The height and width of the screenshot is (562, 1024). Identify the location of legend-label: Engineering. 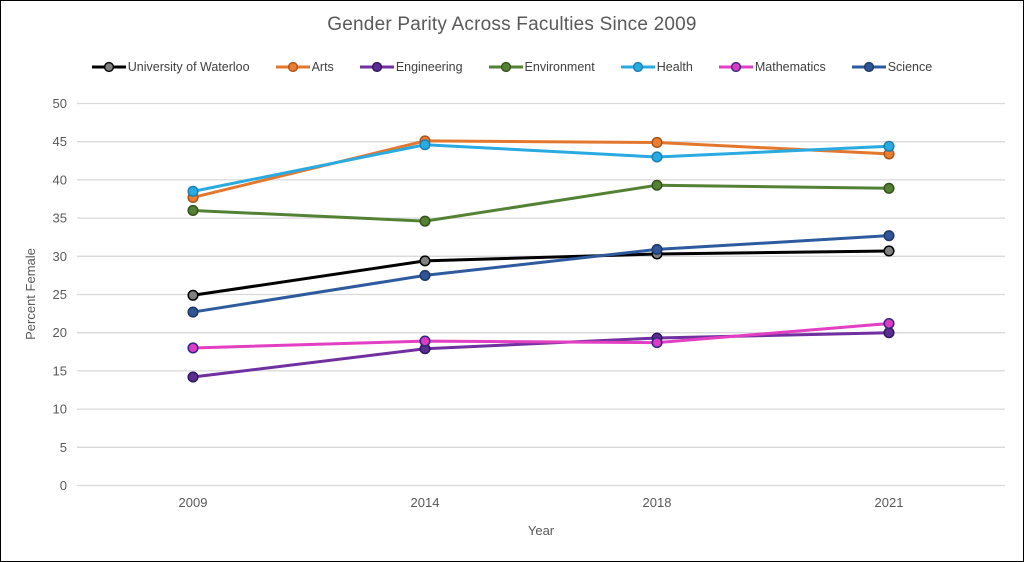
(429, 67).